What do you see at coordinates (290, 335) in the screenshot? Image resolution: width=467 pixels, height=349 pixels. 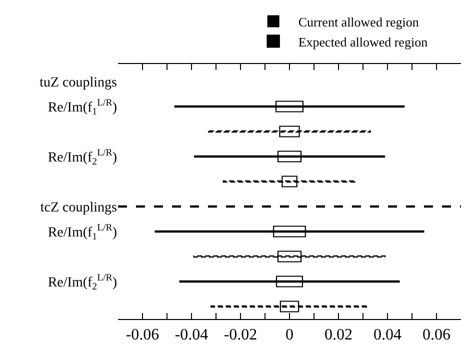 I see `x-tick-label: 0` at bounding box center [290, 335].